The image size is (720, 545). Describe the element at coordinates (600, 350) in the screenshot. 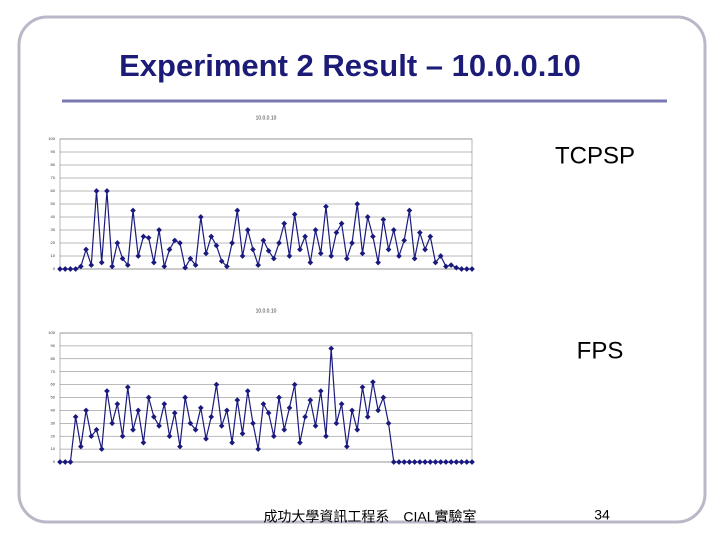

I see `chart-label: FPS` at that location.